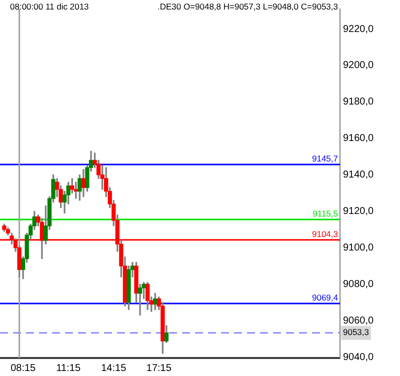  What do you see at coordinates (50, 7) in the screenshot?
I see `chart-title: 08:00:00 11 dic 2013` at bounding box center [50, 7].